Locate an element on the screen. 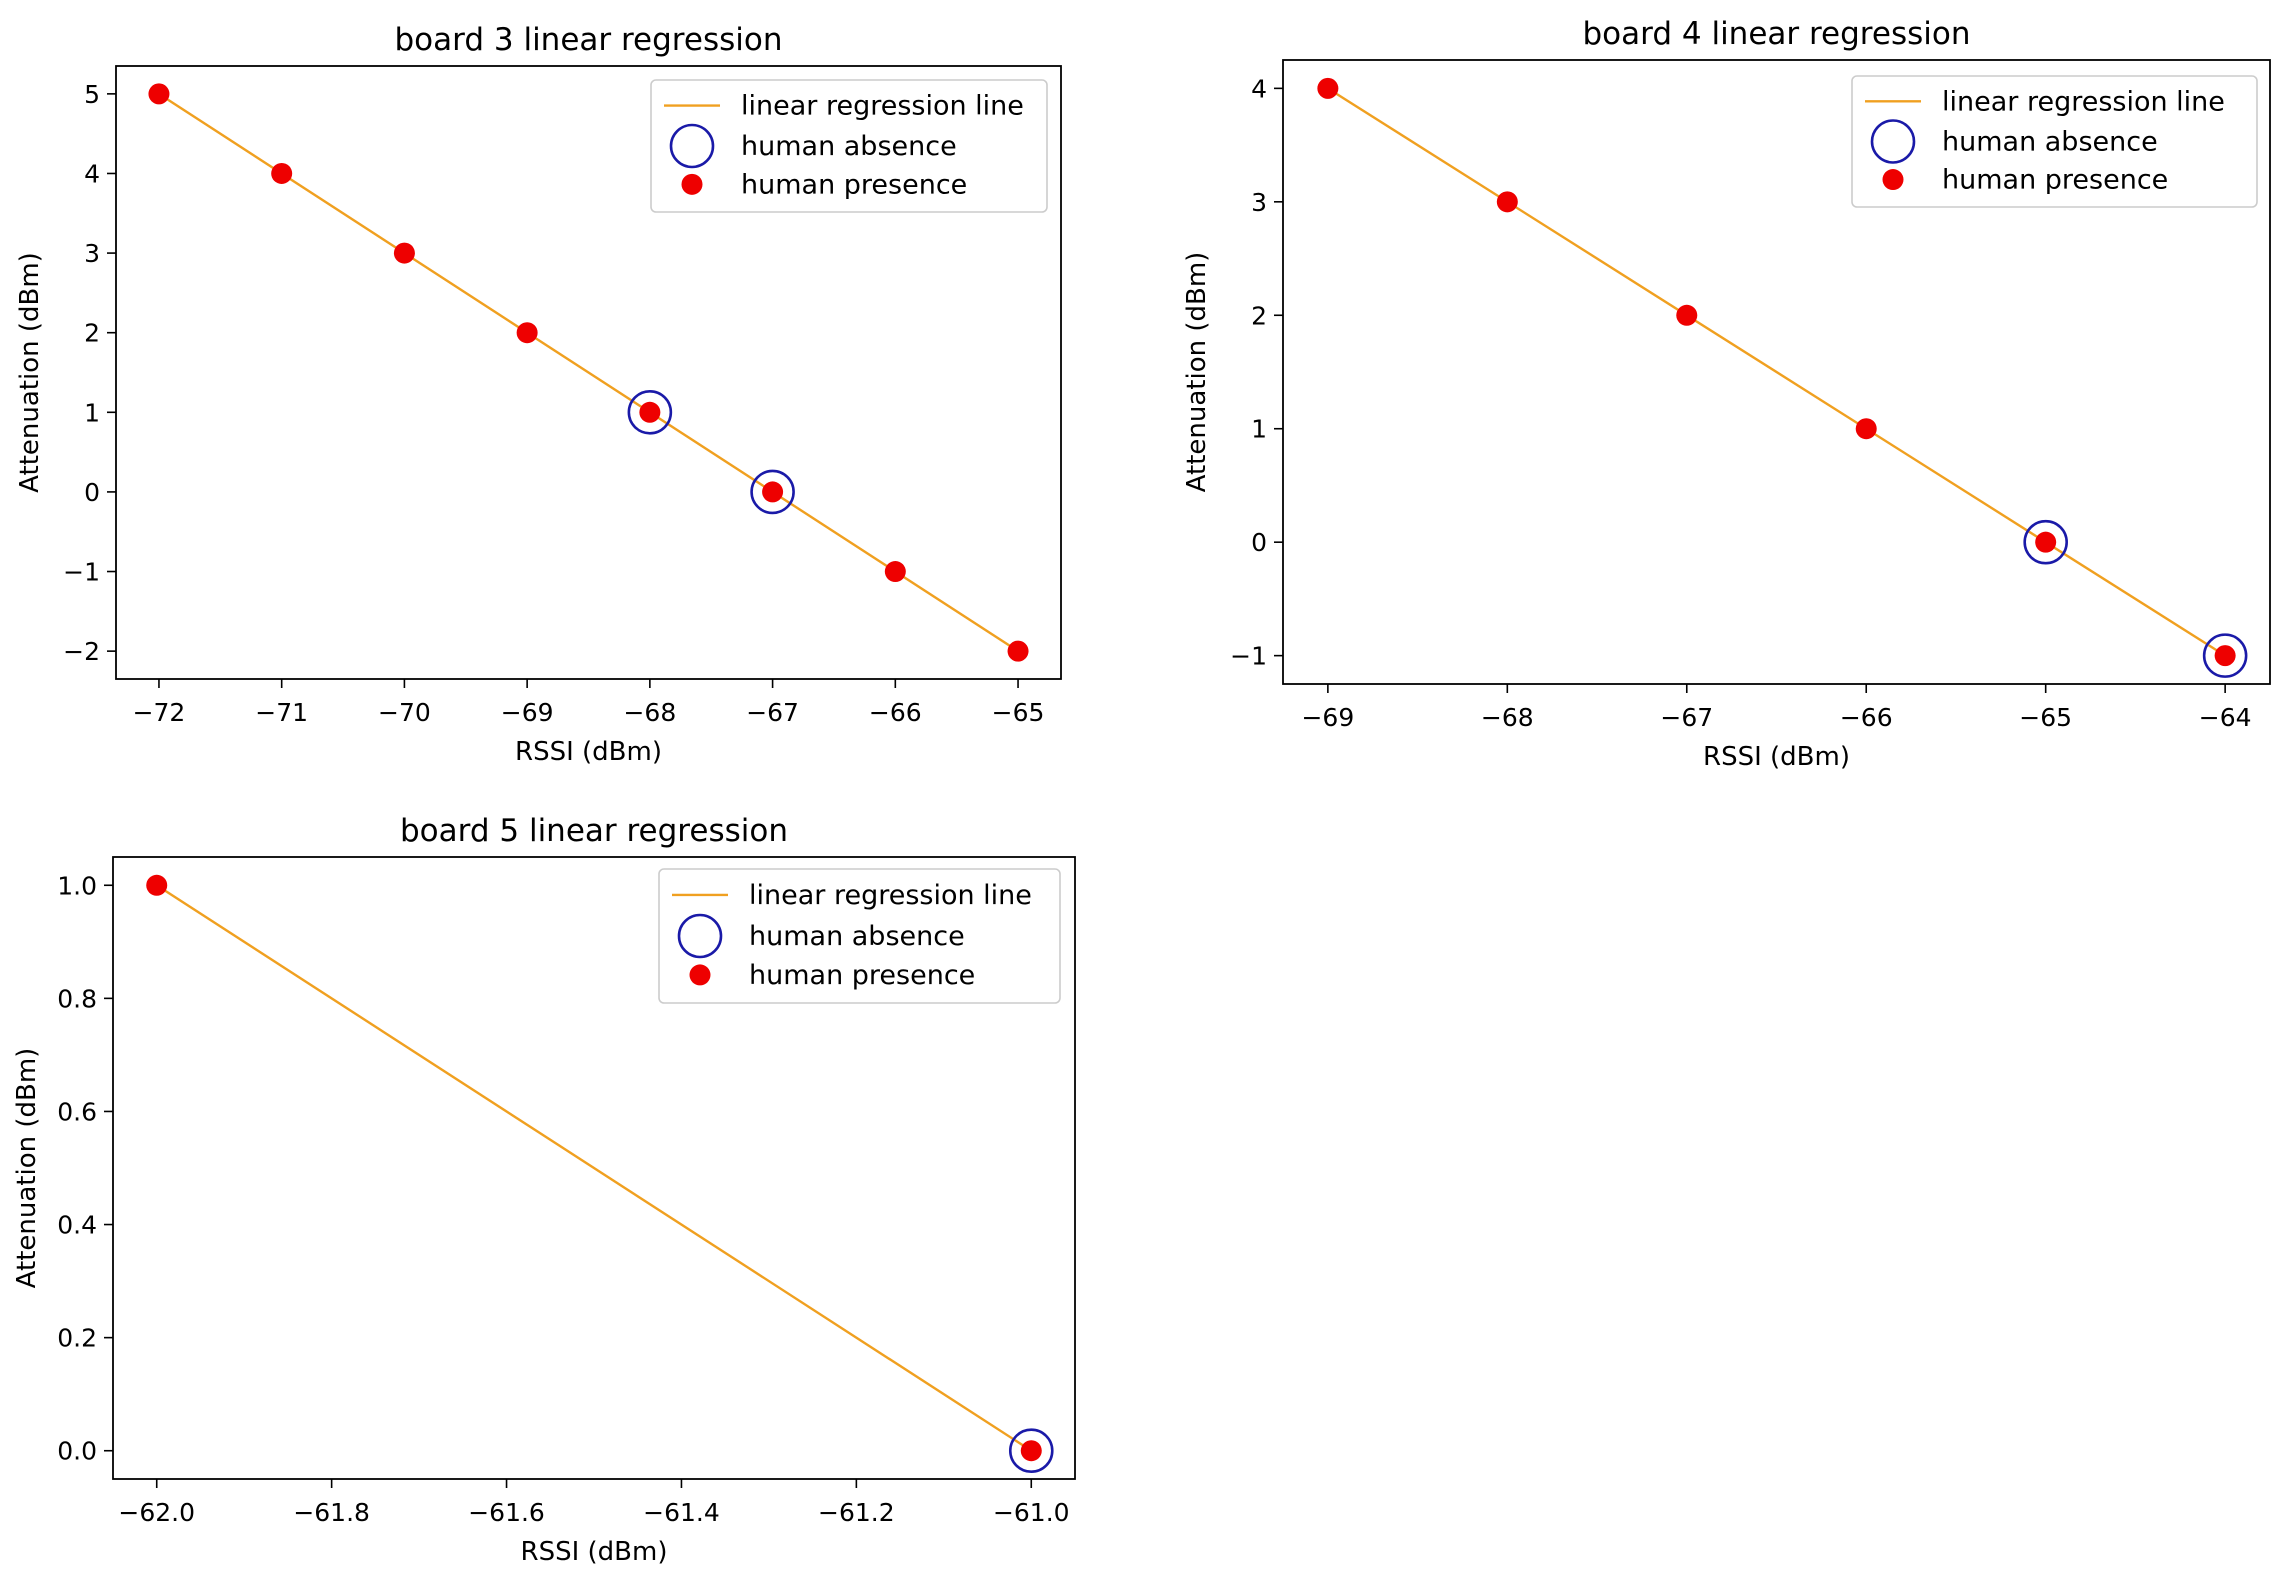  x-tick-label: −61.0 is located at coordinates (1031, 1512).